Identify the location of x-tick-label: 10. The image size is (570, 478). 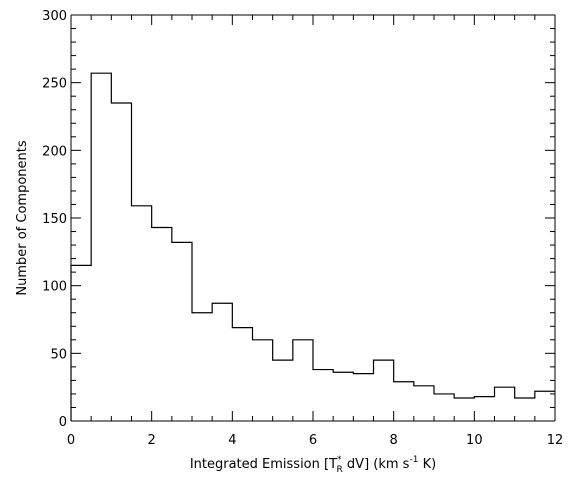
(474, 440).